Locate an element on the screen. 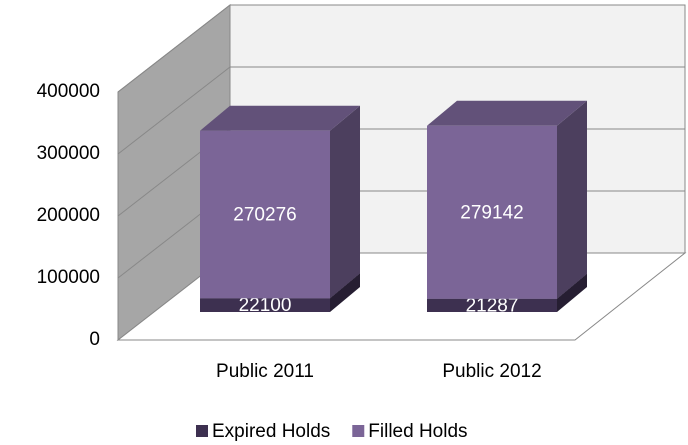 Image resolution: width=688 pixels, height=445 pixels. data-label: 279142 is located at coordinates (491, 212).